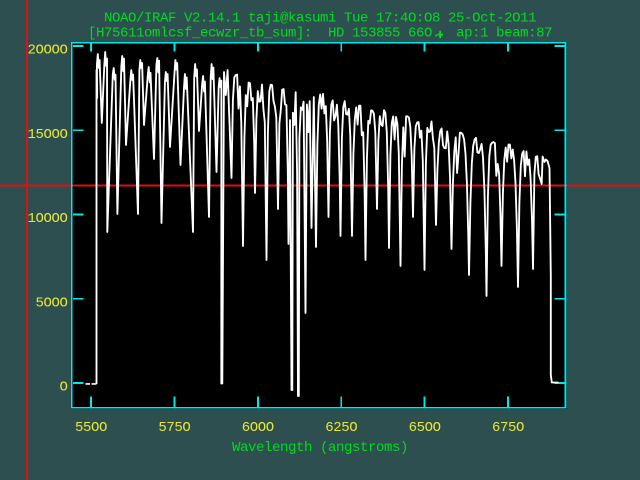 This screenshot has width=640, height=480. I want to click on svg-text: 5OOO, so click(51, 303).